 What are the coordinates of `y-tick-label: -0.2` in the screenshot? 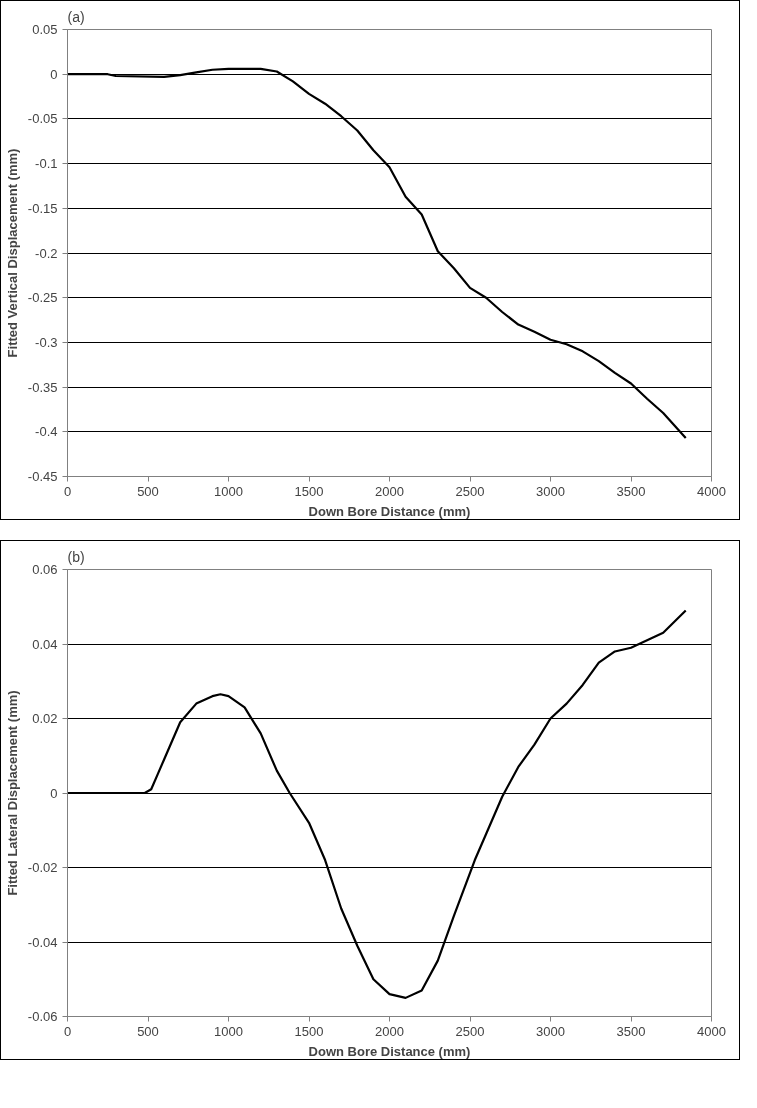 It's located at (46, 253).